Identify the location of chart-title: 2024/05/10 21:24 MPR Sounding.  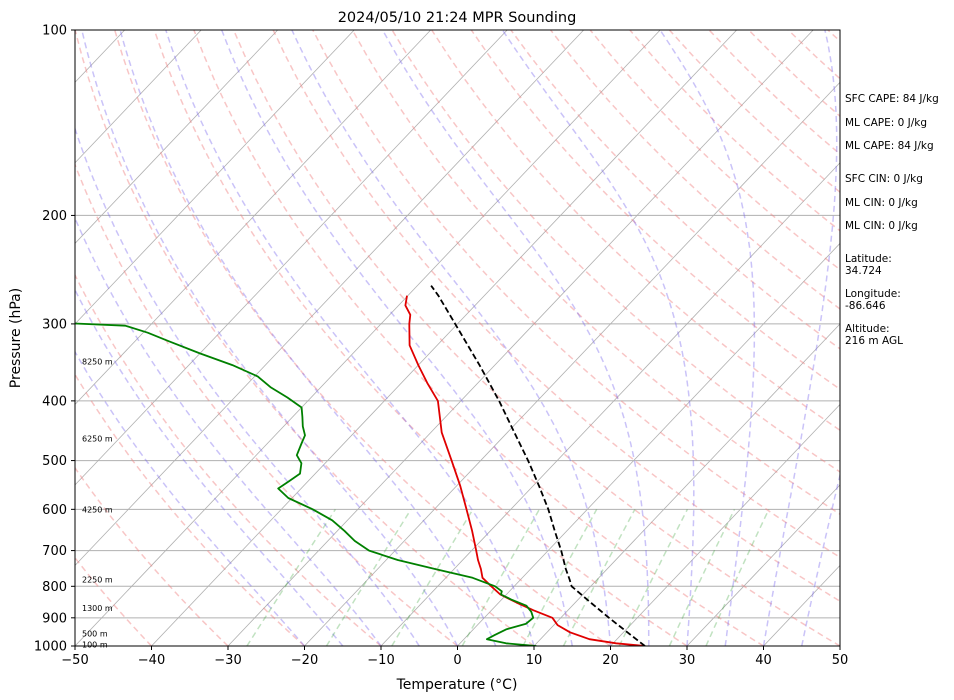
(457, 18).